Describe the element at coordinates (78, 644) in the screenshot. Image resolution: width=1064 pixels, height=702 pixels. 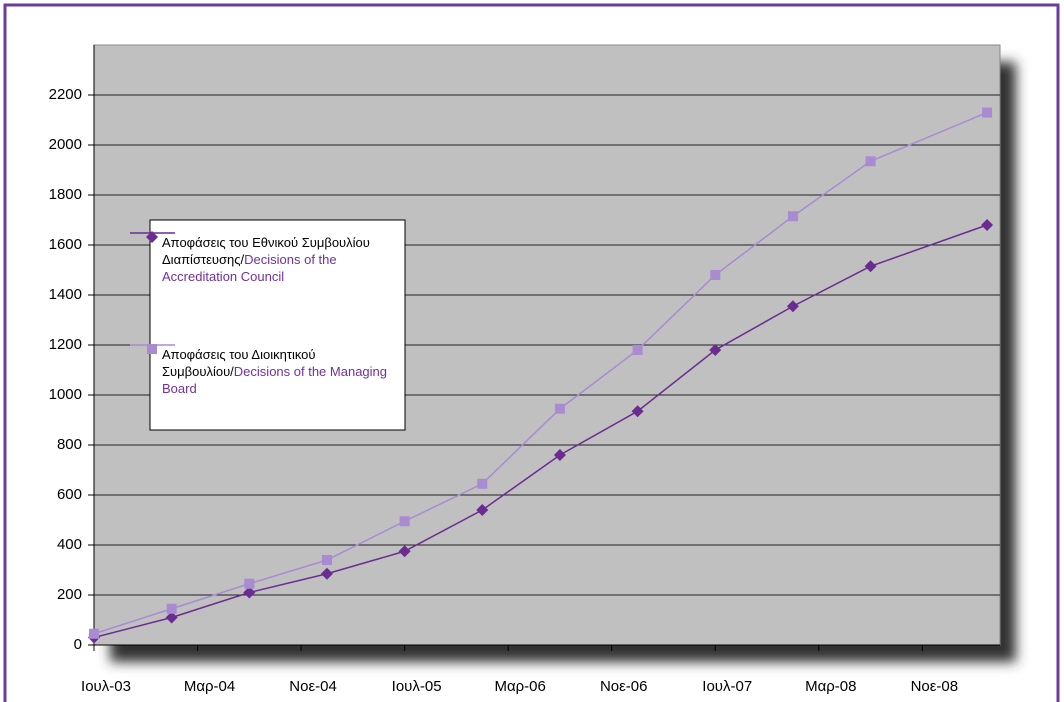
I see `y-tick-label: 0` at that location.